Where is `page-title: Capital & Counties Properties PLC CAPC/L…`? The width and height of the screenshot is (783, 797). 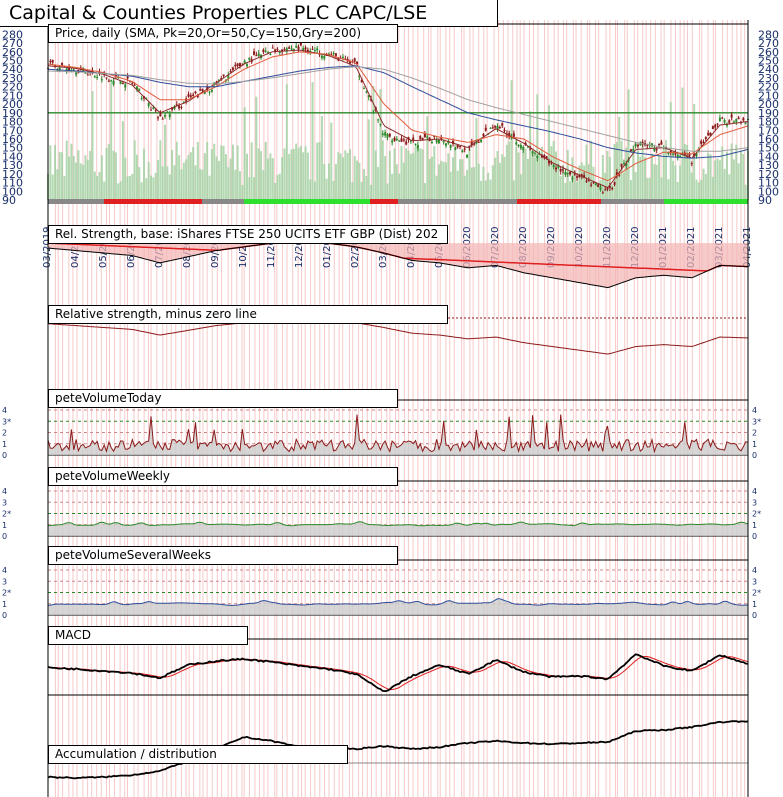 page-title: Capital & Counties Properties PLC CAPC/L… is located at coordinates (249, 13).